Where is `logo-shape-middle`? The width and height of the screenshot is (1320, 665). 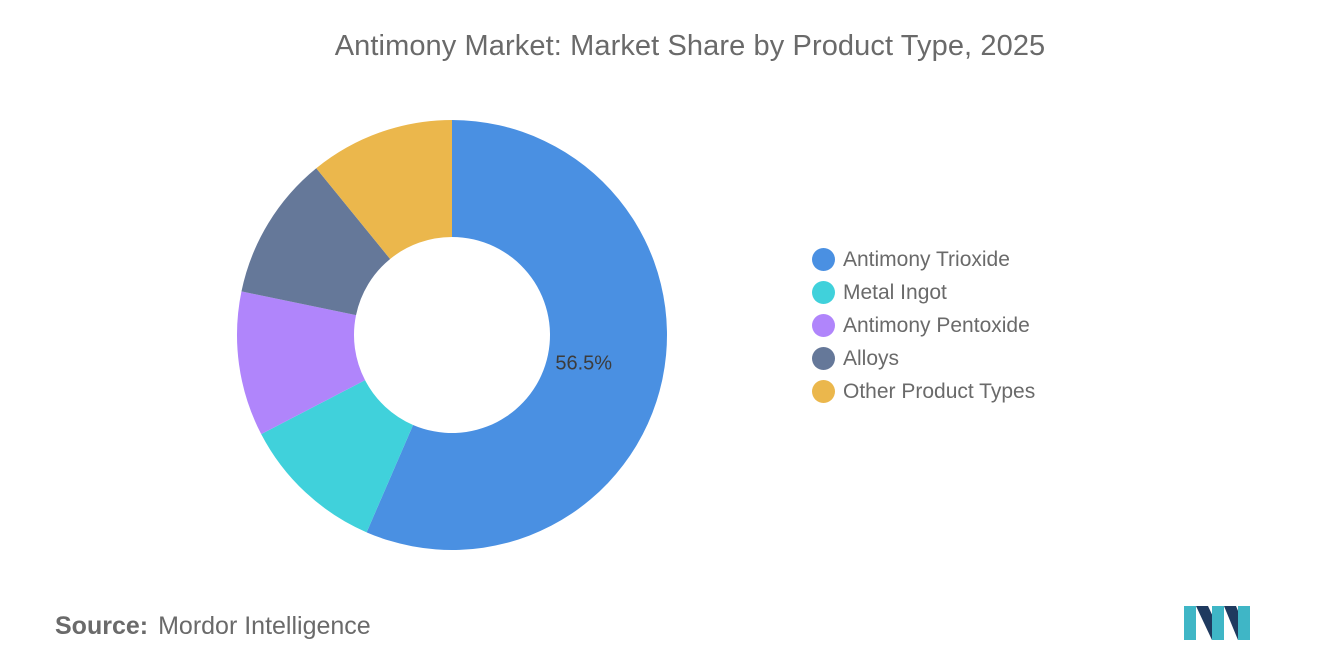
logo-shape-middle is located at coordinates (1218, 623).